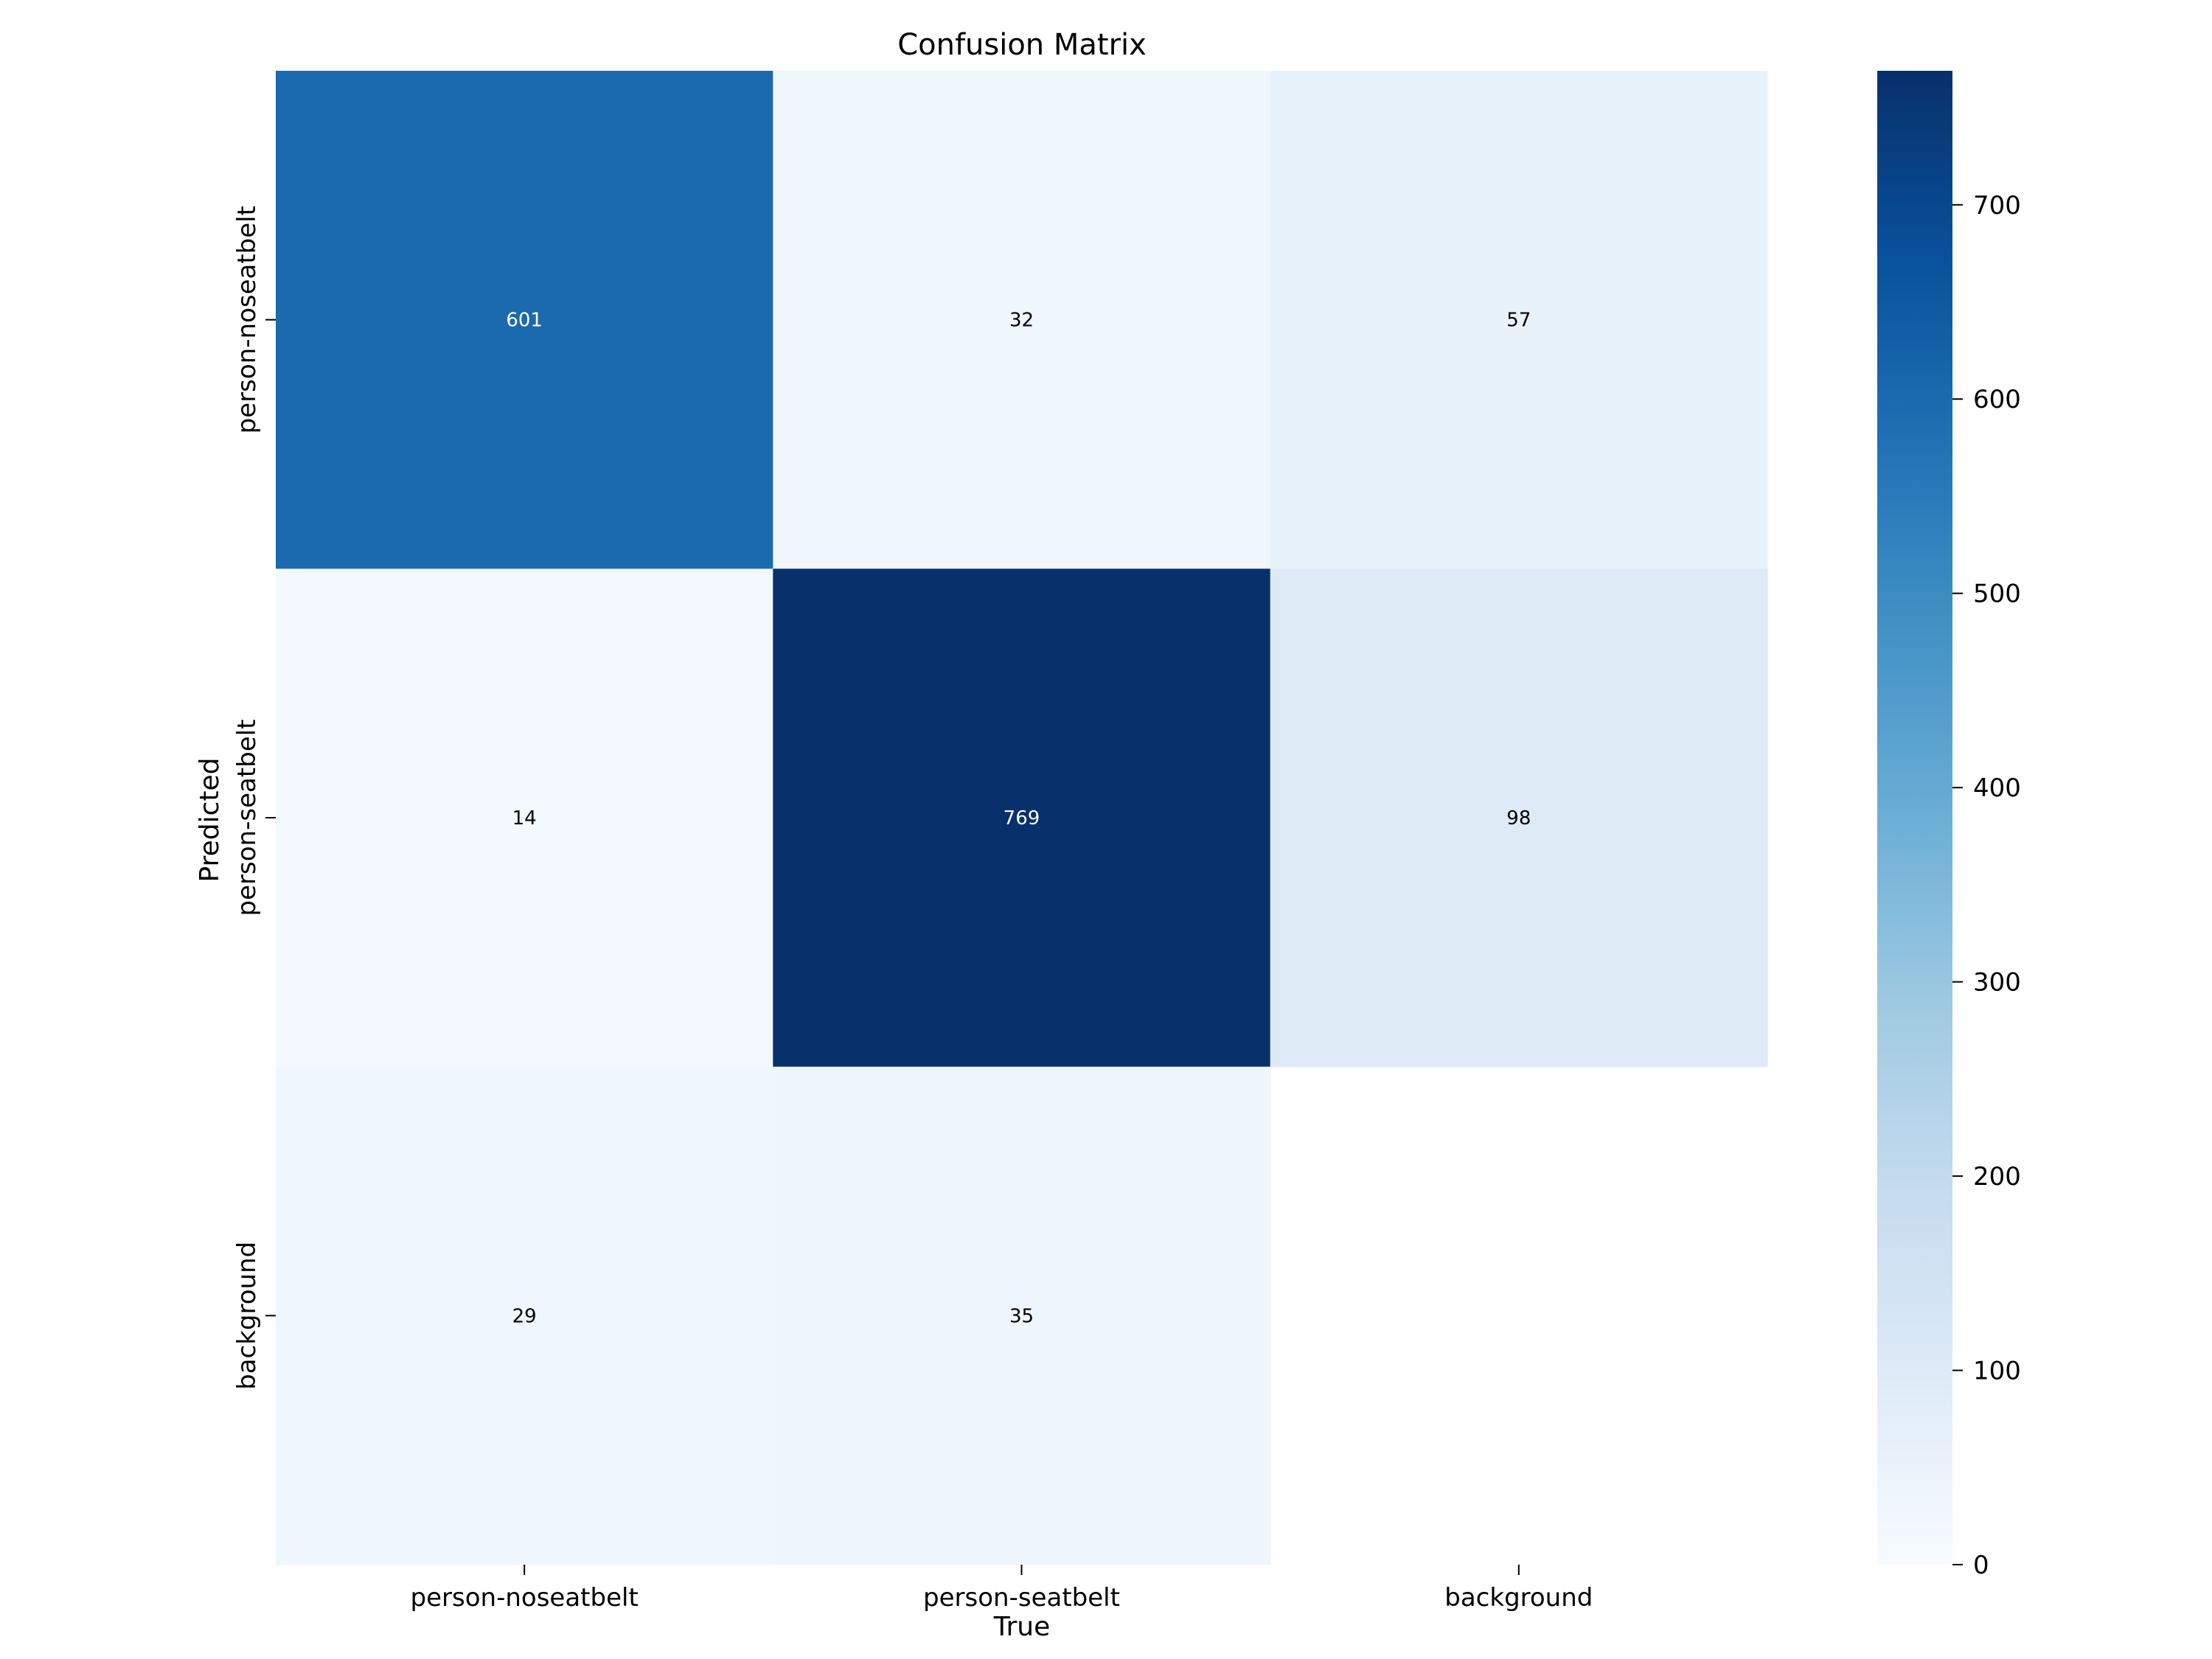 The image size is (2212, 1659). I want to click on colorbar-tick-label: 400, so click(1997, 788).